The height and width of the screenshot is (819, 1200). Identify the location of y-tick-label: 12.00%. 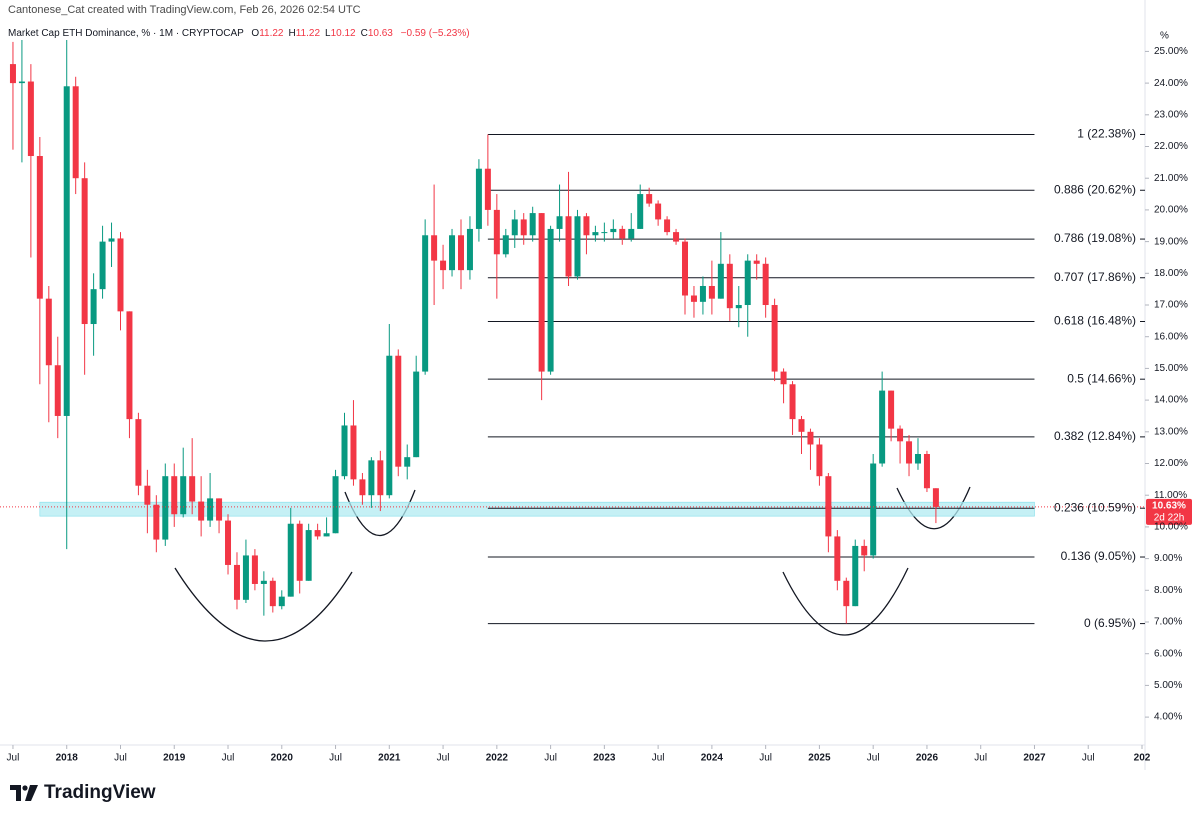
(1171, 463).